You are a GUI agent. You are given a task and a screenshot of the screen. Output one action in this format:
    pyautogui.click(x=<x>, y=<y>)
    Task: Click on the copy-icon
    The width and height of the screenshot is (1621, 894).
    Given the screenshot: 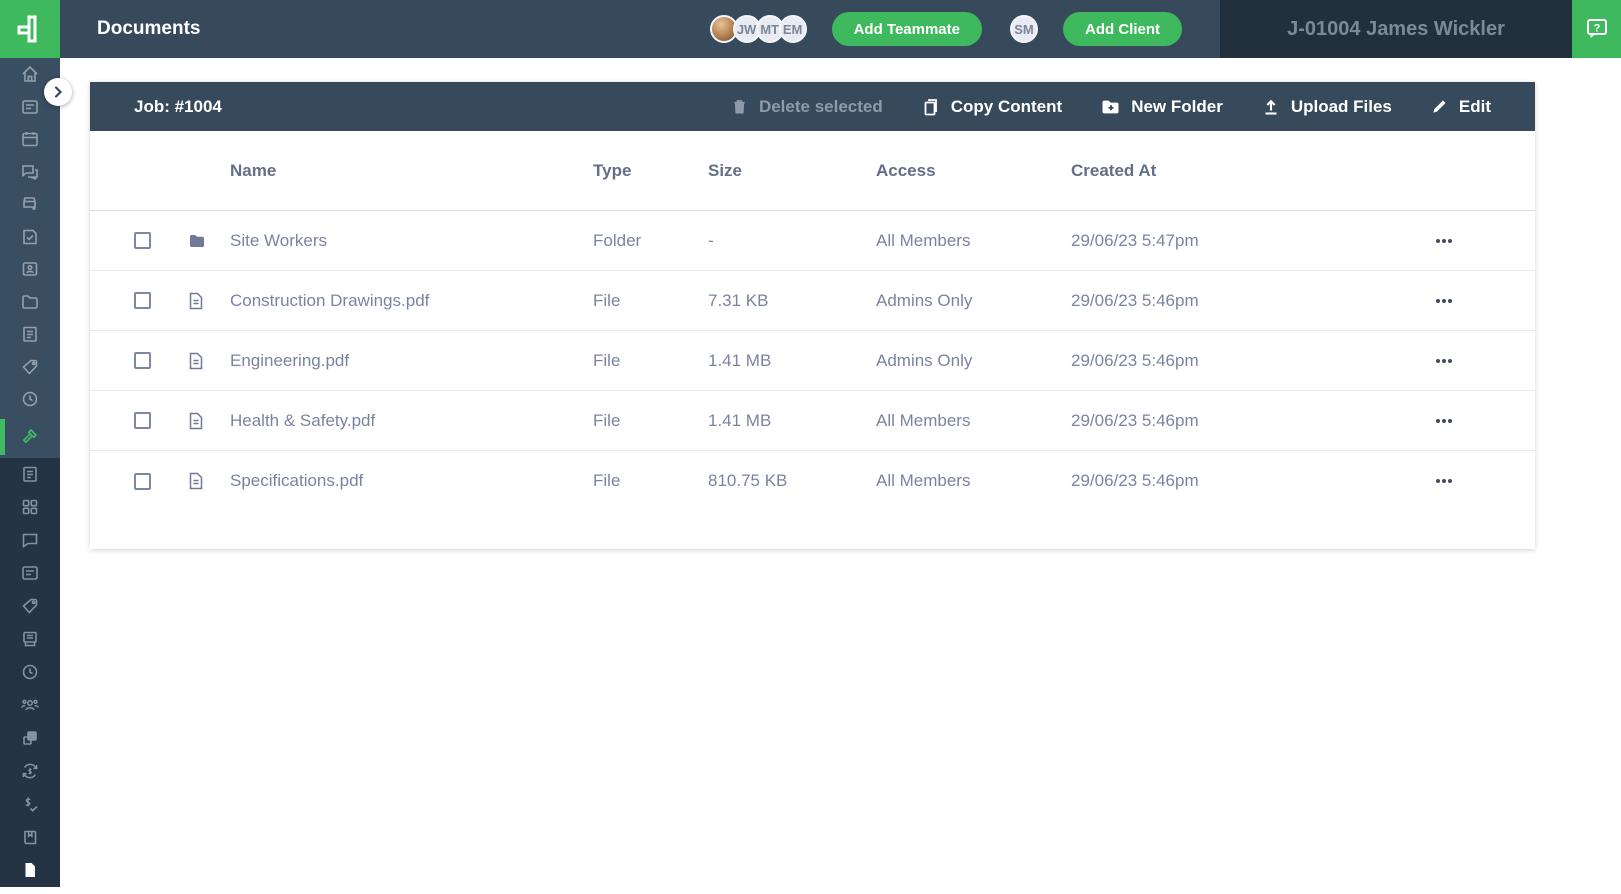 What is the action you would take?
    pyautogui.click(x=931, y=107)
    